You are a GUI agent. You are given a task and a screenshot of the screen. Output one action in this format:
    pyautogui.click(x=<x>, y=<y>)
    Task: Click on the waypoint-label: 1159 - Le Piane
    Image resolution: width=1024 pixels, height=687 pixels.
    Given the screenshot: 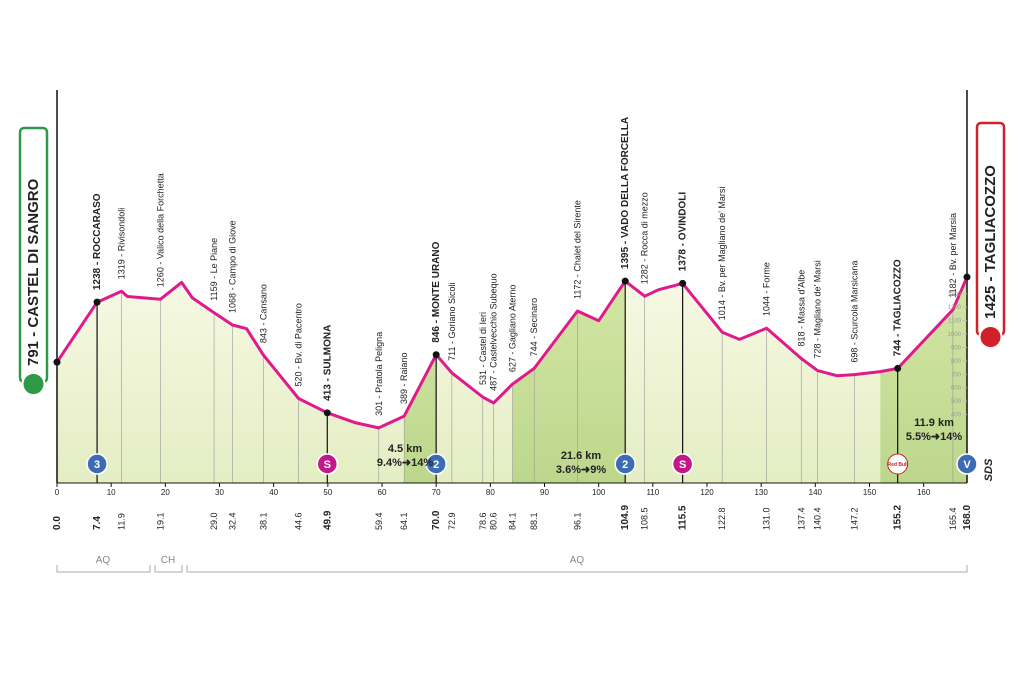 What is the action you would take?
    pyautogui.click(x=214, y=269)
    